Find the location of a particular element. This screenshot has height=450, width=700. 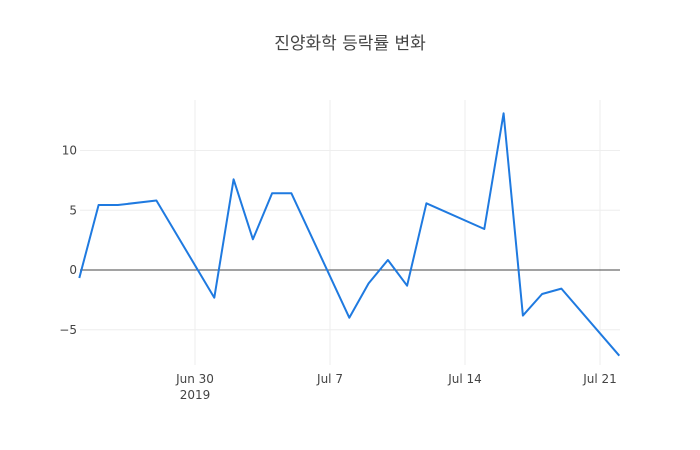

y-axis-ticks: 10 5 0 −5 is located at coordinates (68, 240).